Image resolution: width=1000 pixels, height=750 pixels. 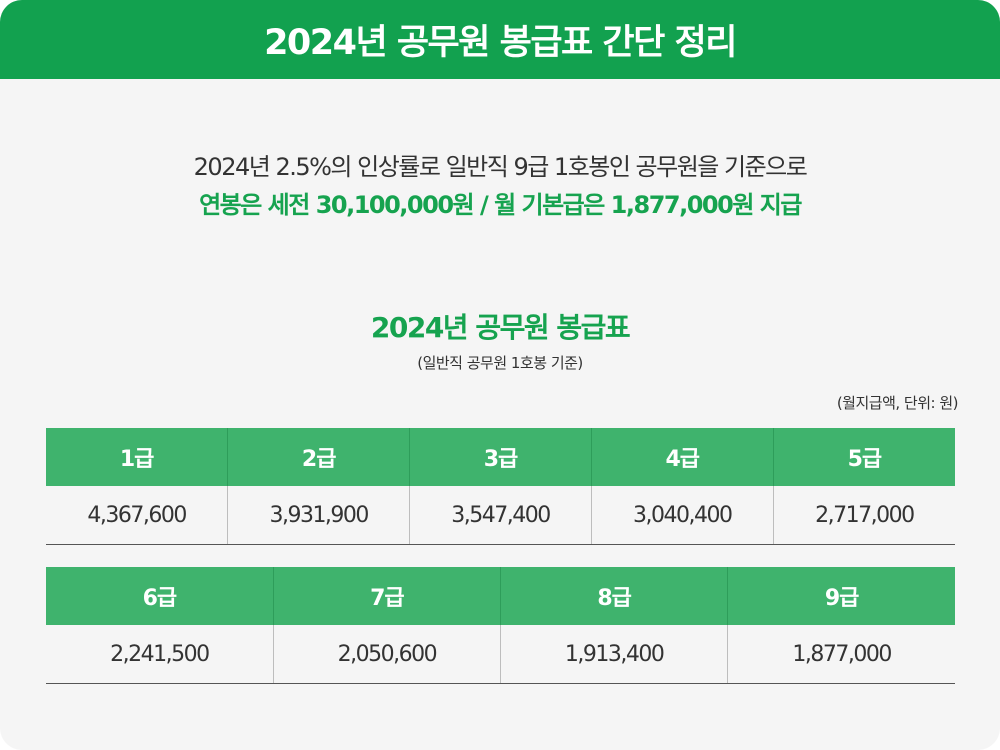 What do you see at coordinates (897, 403) in the screenshot?
I see `unit-note: (월지급액, 단위: 원)` at bounding box center [897, 403].